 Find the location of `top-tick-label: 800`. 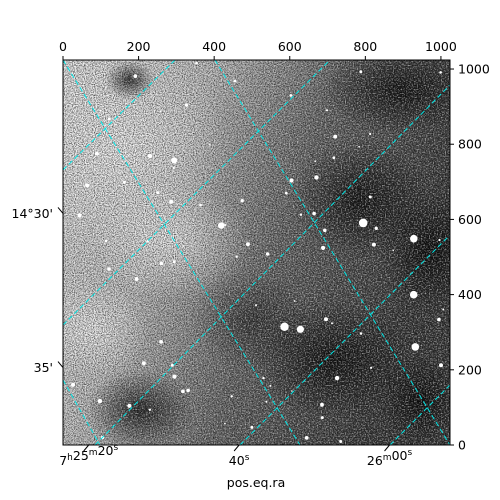

top-tick-label: 800 is located at coordinates (365, 46).